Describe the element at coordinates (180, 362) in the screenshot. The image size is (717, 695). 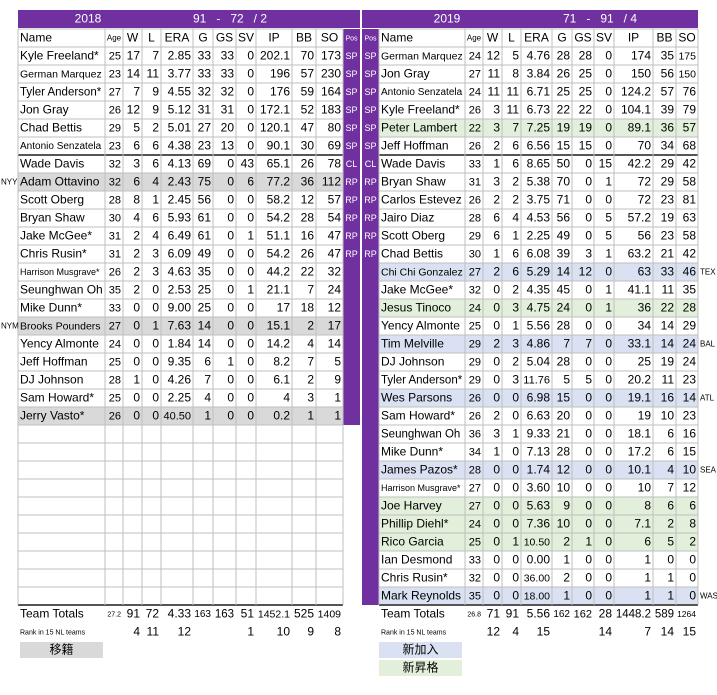
I see `stat-cell: 9.35` at that location.